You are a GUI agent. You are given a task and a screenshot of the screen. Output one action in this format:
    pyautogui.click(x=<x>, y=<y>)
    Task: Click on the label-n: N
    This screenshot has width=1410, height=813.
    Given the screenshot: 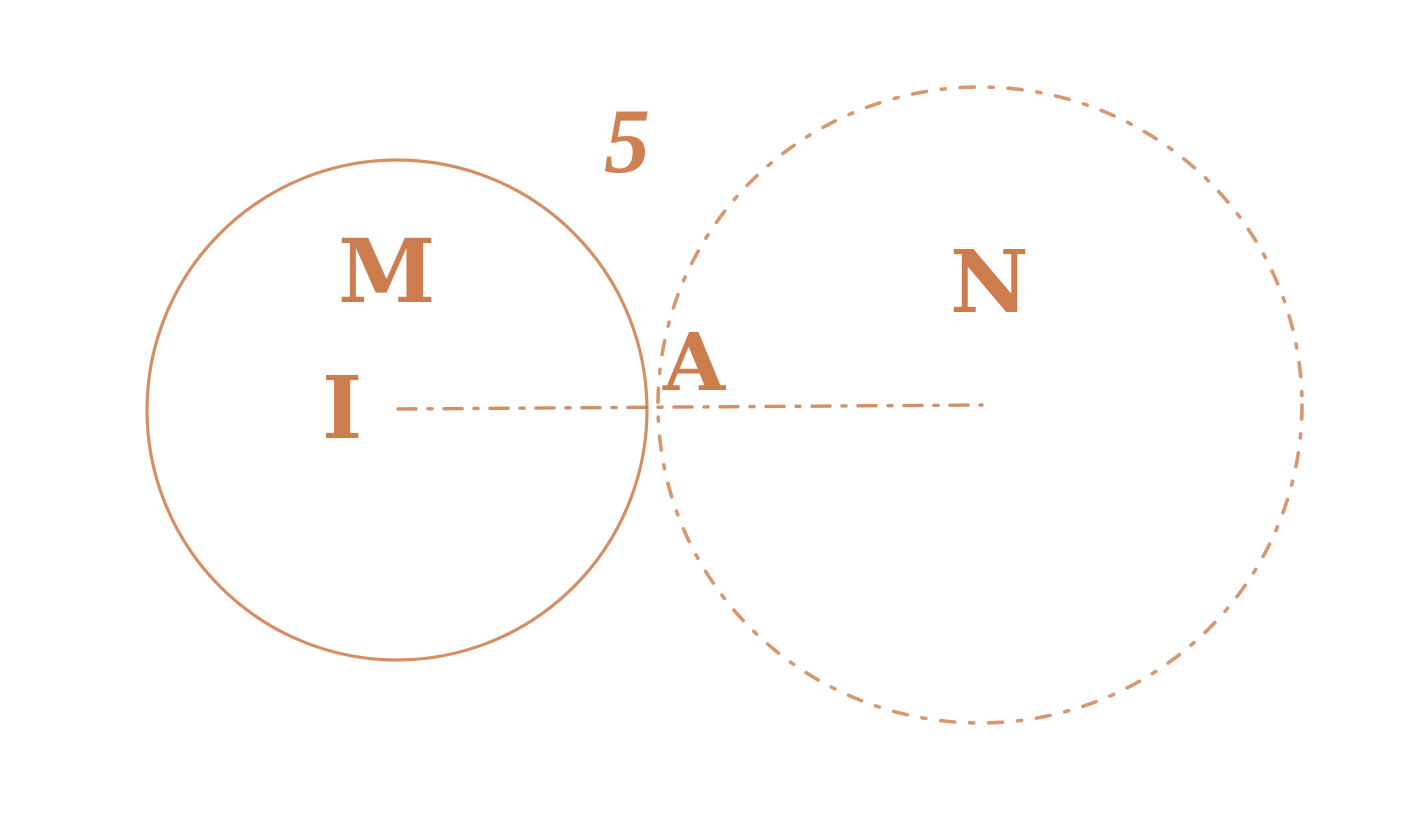 What is the action you would take?
    pyautogui.click(x=989, y=282)
    